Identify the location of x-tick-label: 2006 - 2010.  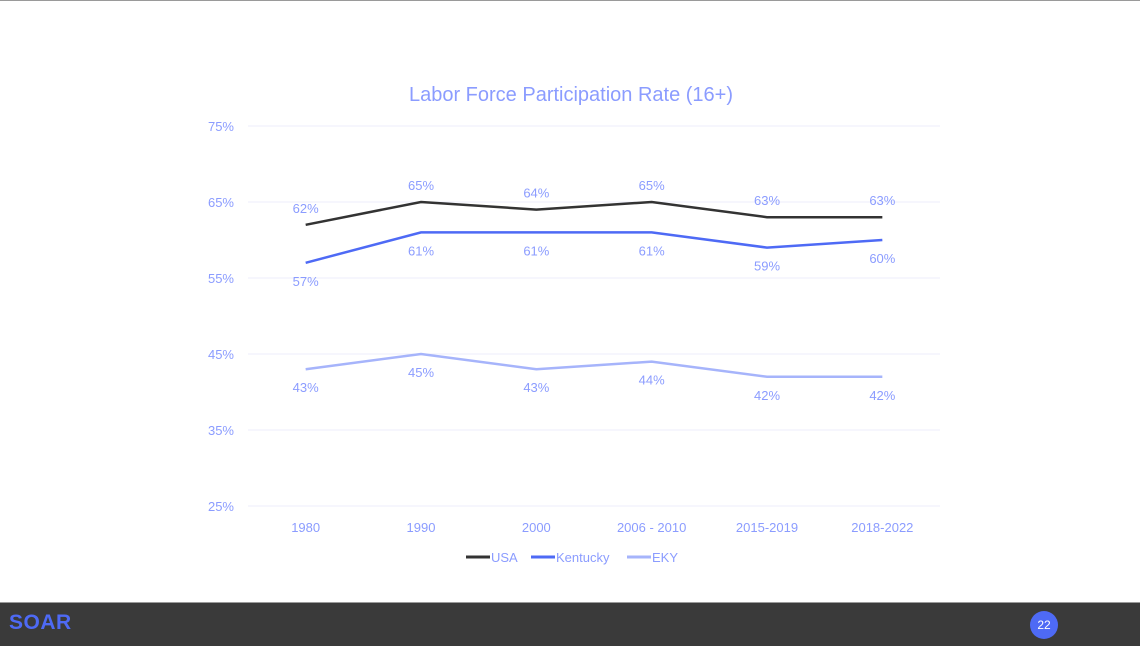
(651, 527).